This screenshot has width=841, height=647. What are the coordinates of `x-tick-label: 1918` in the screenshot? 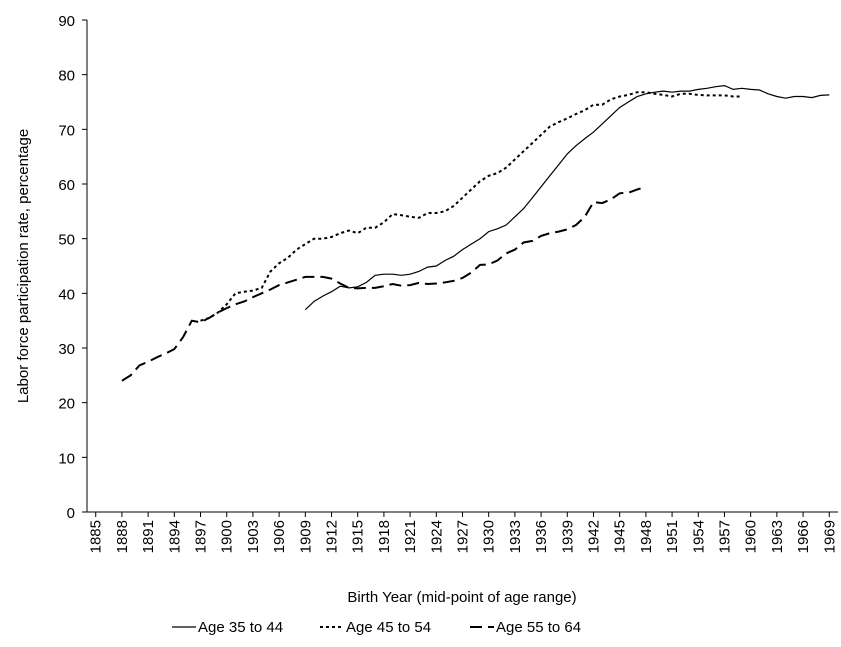 It's located at (384, 536).